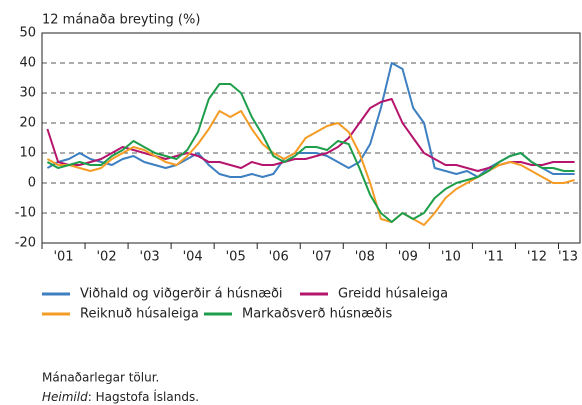 This screenshot has height=405, width=582. I want to click on x-tick-label: '01, so click(63, 257).